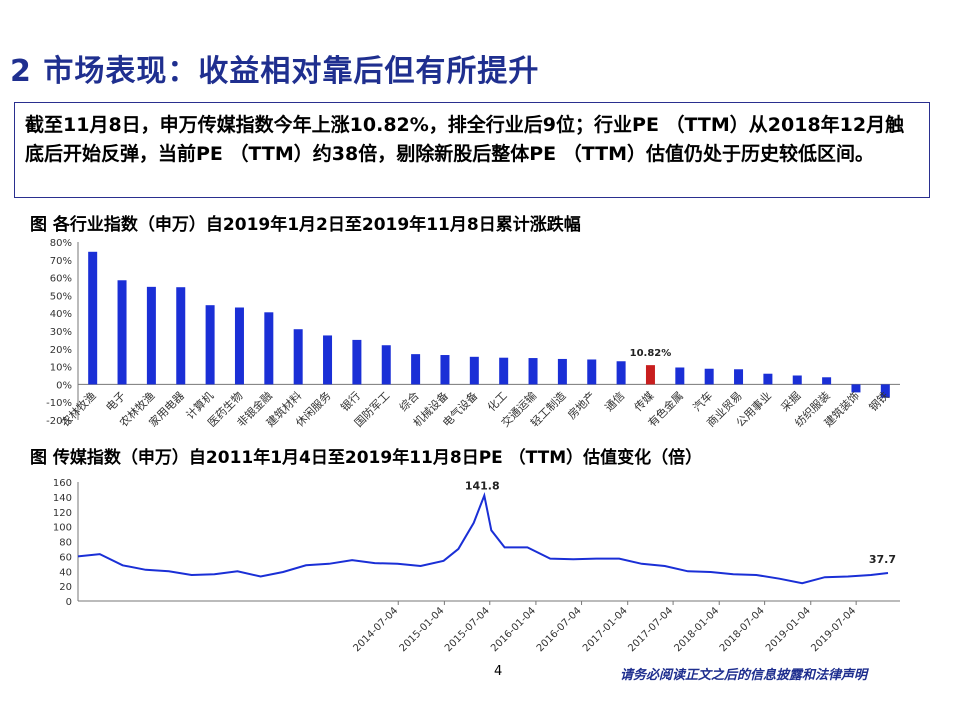 The width and height of the screenshot is (959, 719). What do you see at coordinates (61, 332) in the screenshot?
I see `y-tick-label: 30%` at bounding box center [61, 332].